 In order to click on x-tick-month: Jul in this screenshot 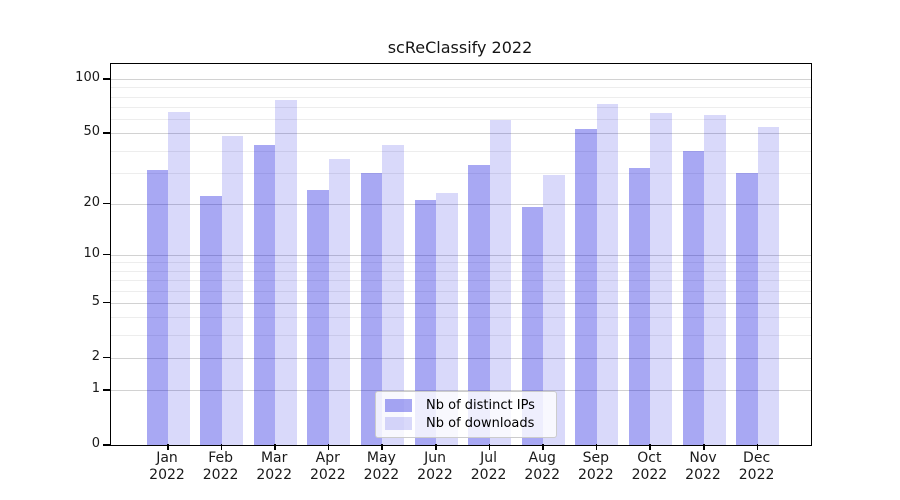, I will do `click(489, 458)`.